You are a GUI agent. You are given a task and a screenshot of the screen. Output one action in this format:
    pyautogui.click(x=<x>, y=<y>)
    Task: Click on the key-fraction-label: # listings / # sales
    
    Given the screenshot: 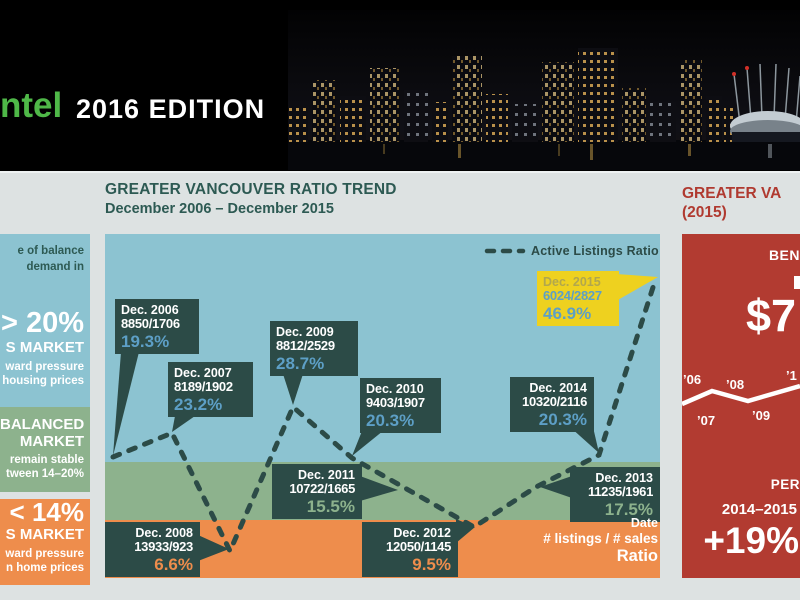 What is the action you would take?
    pyautogui.click(x=600, y=538)
    